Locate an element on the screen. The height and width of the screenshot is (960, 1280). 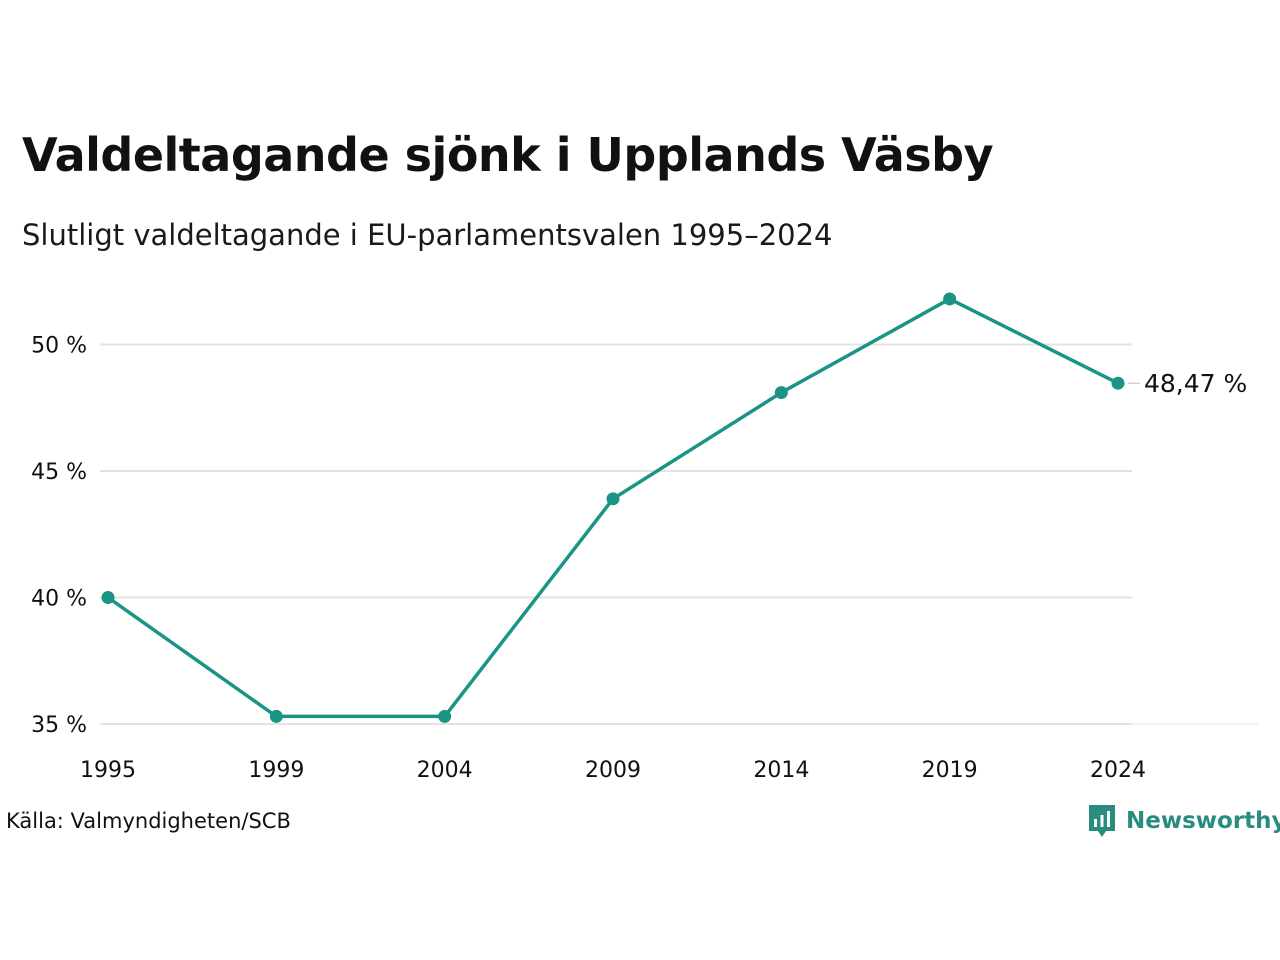
x-tick-label: 1999 is located at coordinates (276, 770).